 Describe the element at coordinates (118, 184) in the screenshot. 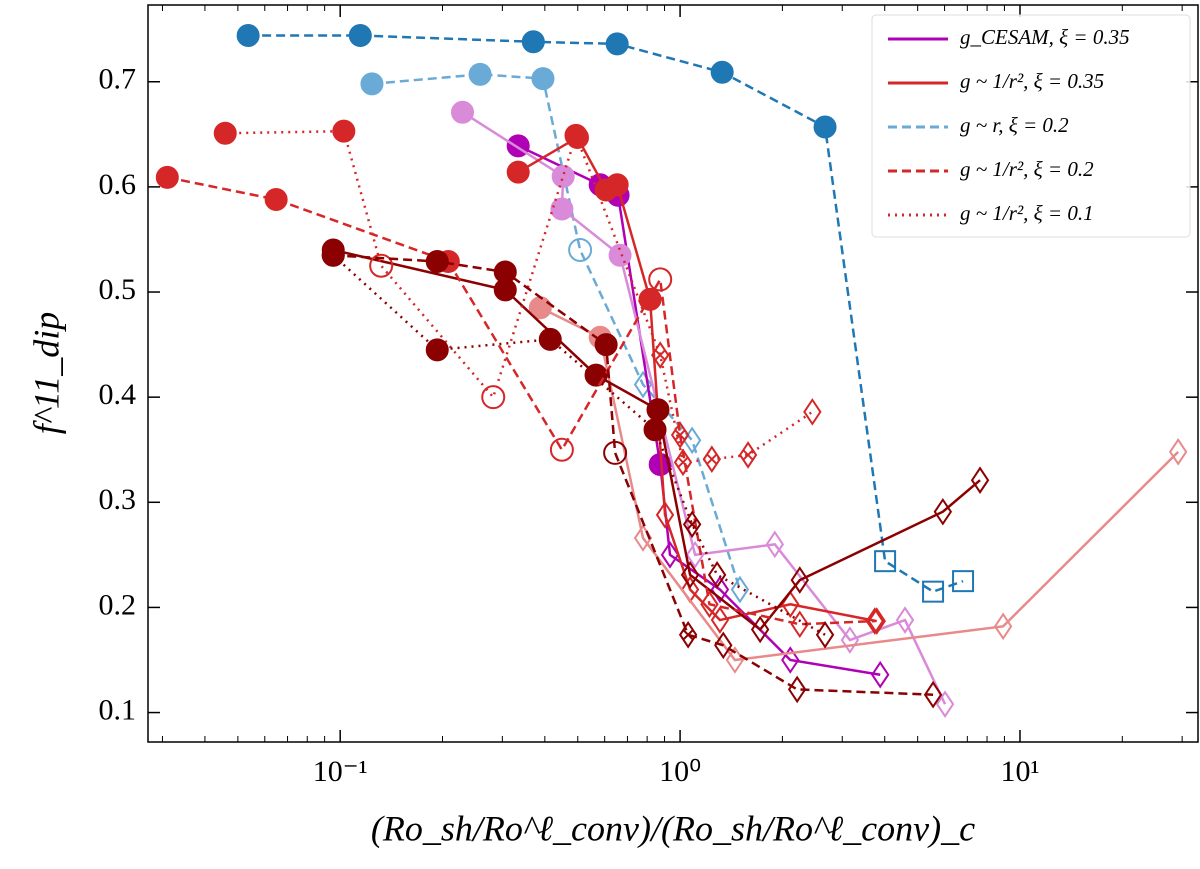

I see `y-tick-label: 0.6` at that location.